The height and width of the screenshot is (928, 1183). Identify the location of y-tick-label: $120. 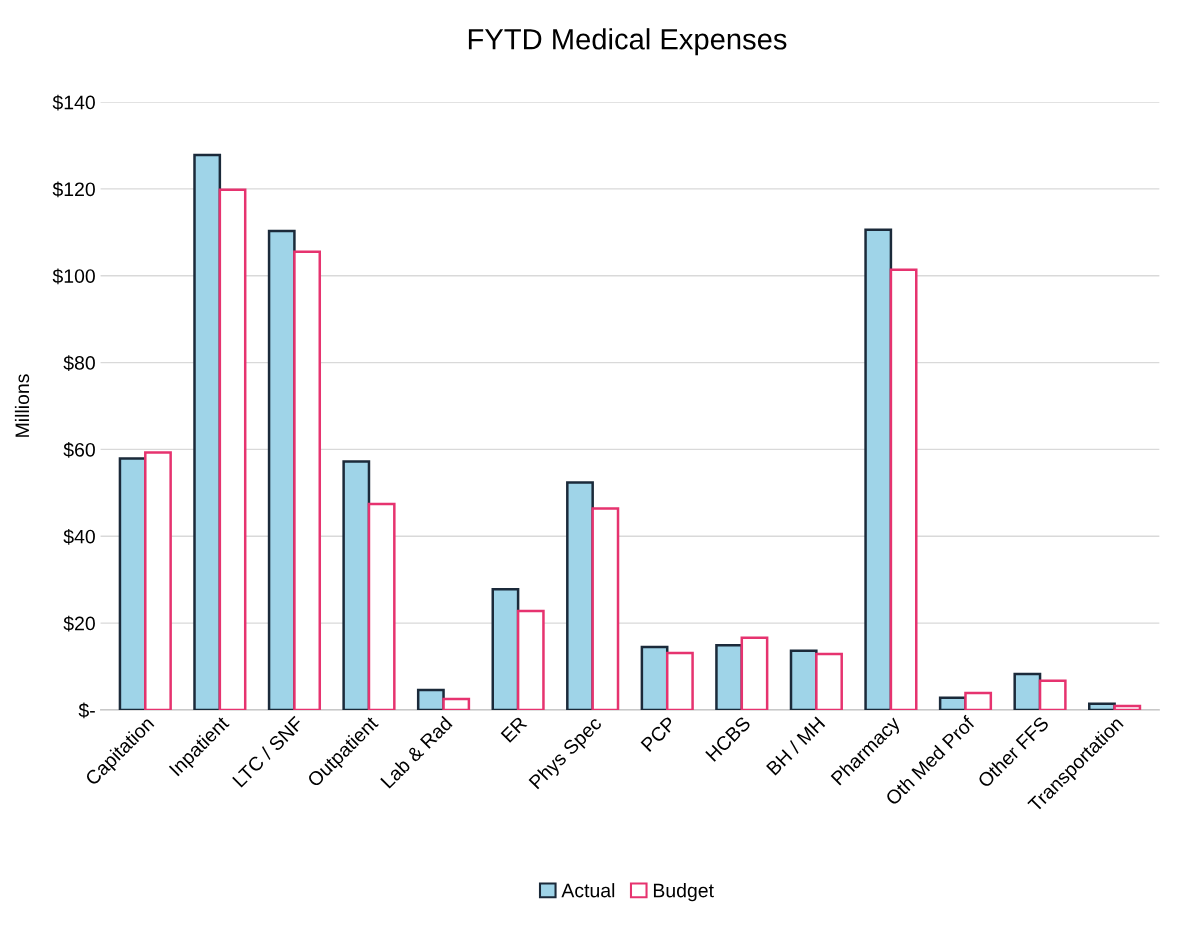
(73, 189).